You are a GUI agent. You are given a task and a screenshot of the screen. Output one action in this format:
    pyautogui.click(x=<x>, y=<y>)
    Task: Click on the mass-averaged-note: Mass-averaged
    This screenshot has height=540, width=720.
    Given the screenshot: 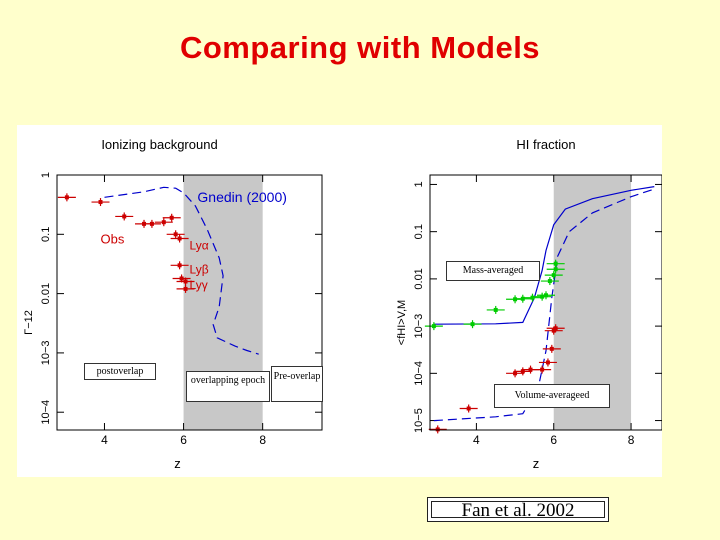 What is the action you would take?
    pyautogui.click(x=493, y=271)
    